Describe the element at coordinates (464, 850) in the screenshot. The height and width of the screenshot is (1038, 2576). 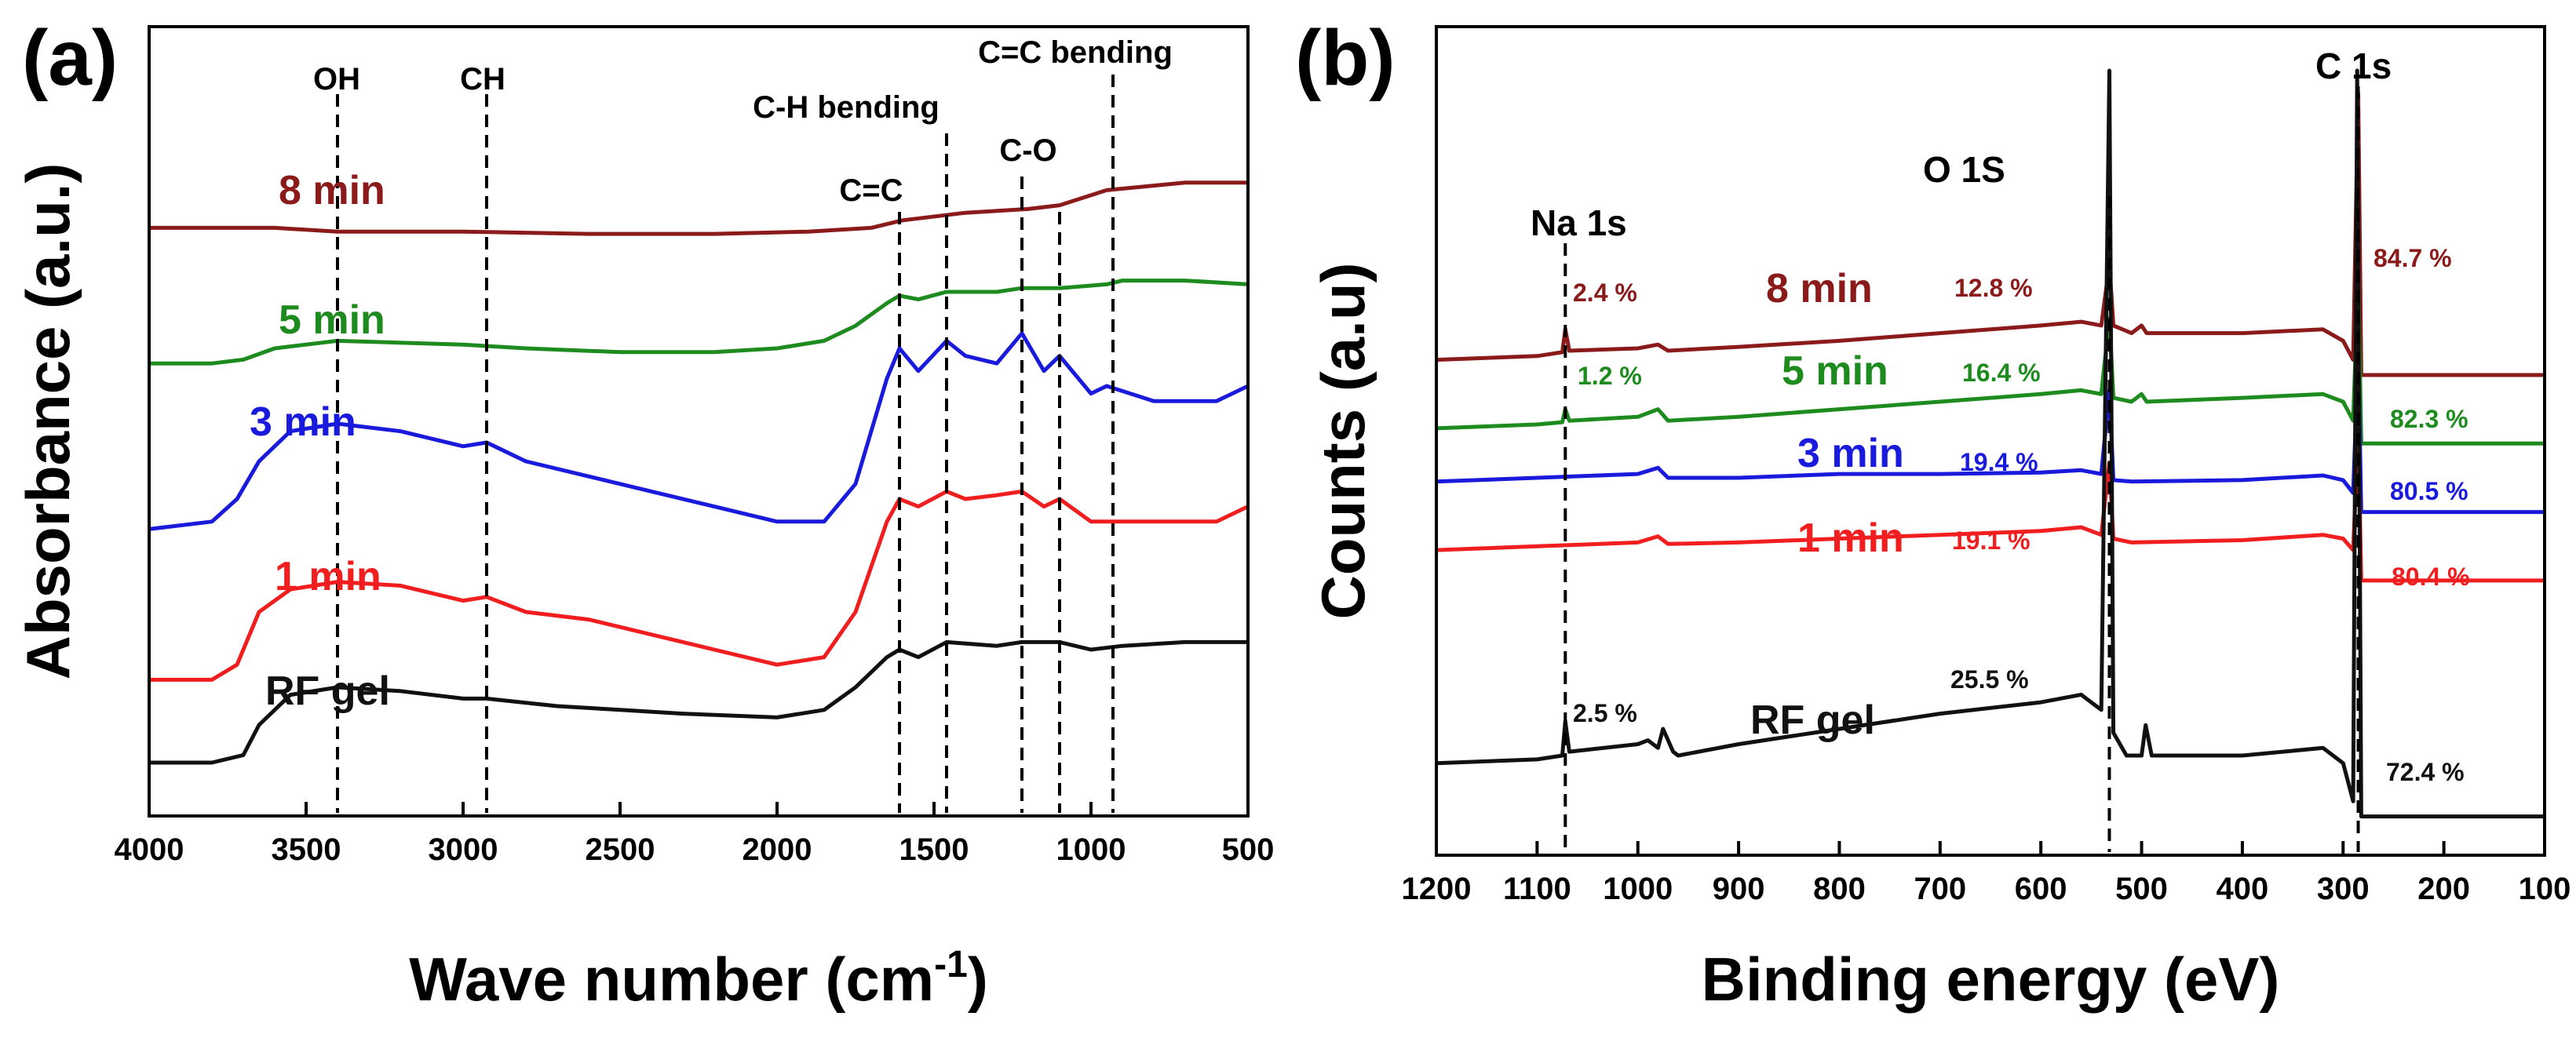
I see `x-tick-label-a-3000: 3000` at that location.